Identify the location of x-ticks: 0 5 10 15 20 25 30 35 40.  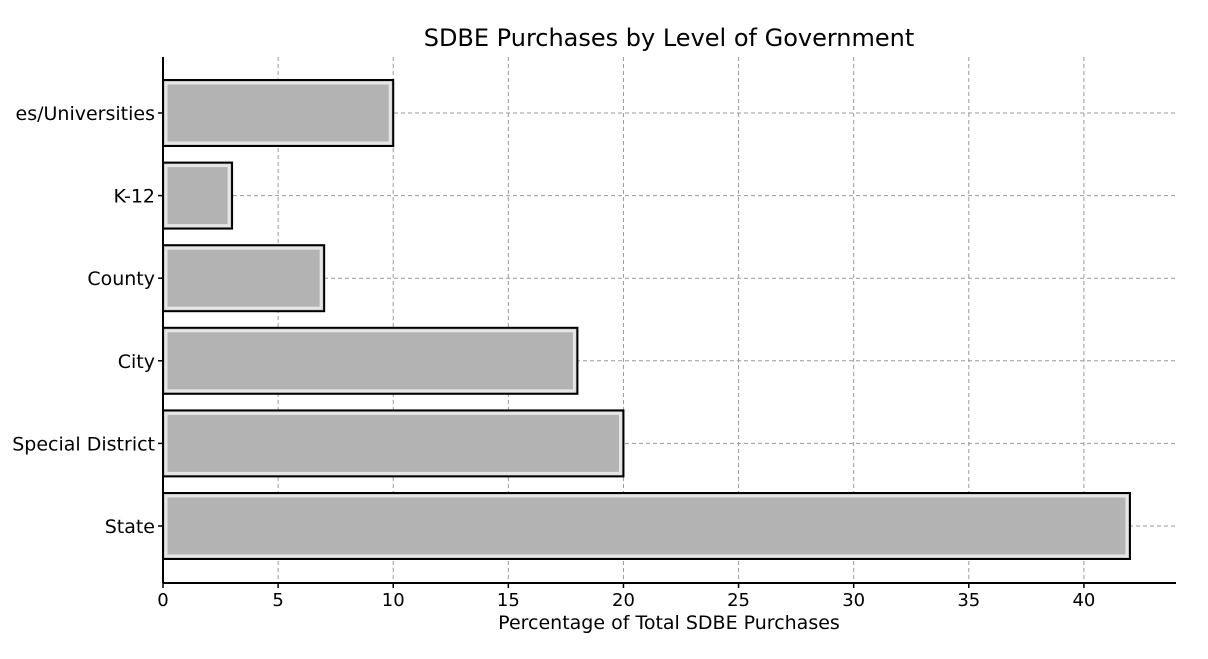
(626, 597).